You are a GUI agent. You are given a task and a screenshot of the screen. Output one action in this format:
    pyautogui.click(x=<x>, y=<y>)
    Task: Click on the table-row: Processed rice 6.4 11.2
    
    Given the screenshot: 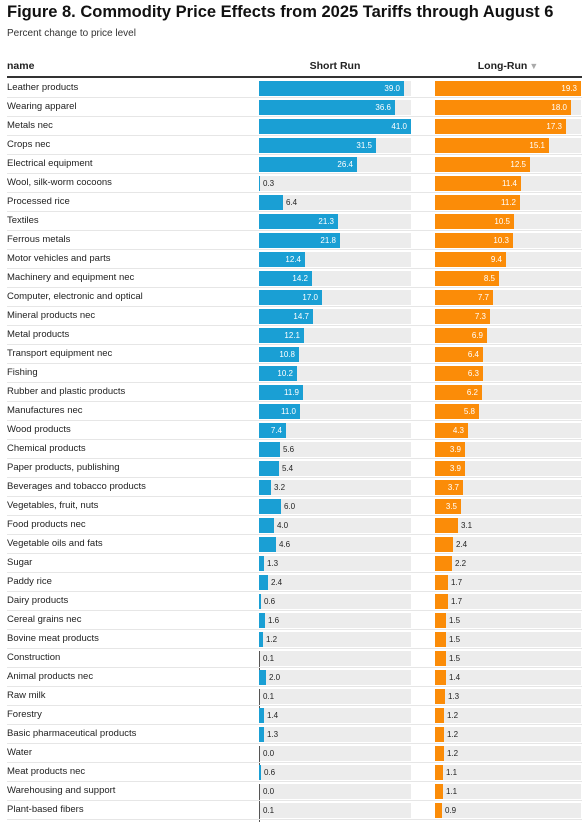 What is the action you would take?
    pyautogui.click(x=291, y=202)
    